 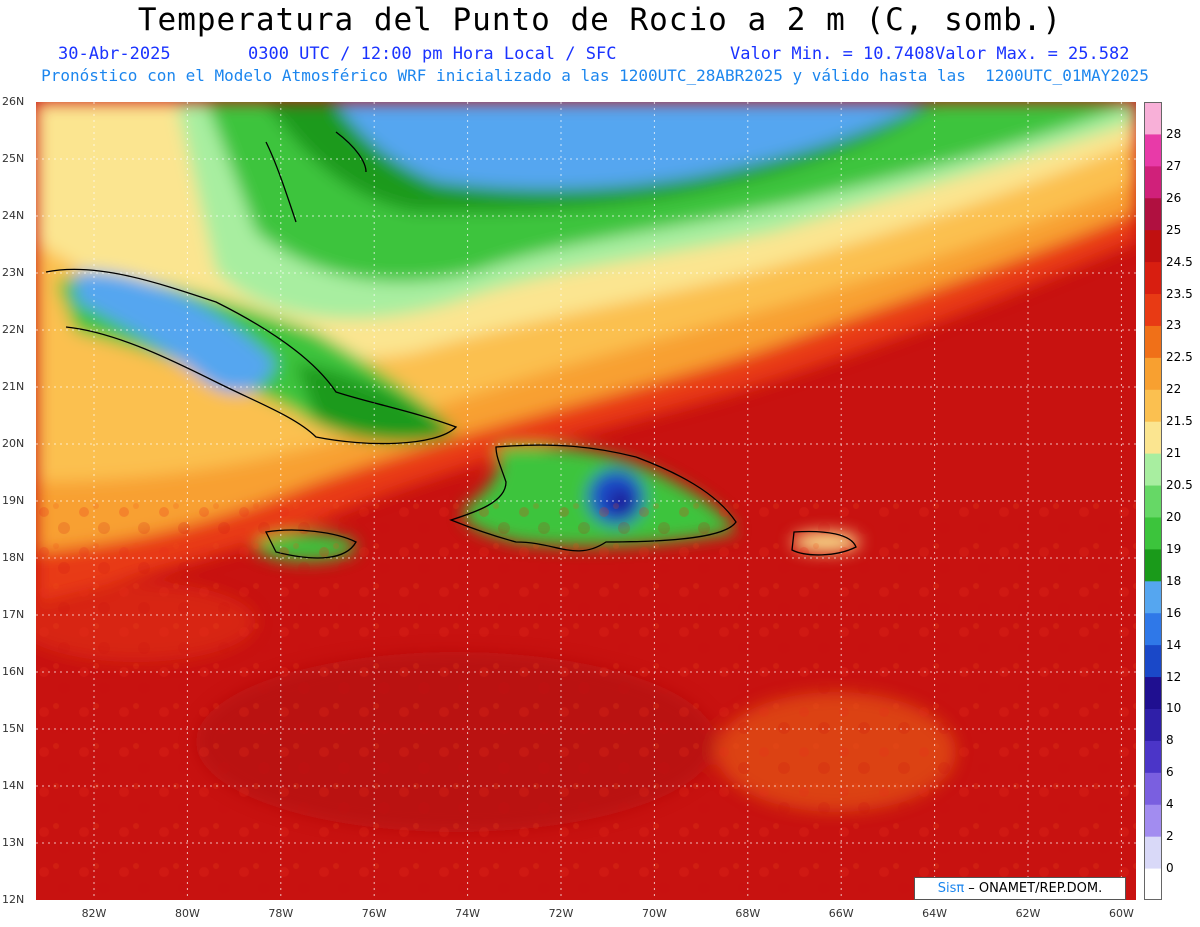 What do you see at coordinates (1174, 644) in the screenshot?
I see `colorbar-label: 14` at bounding box center [1174, 644].